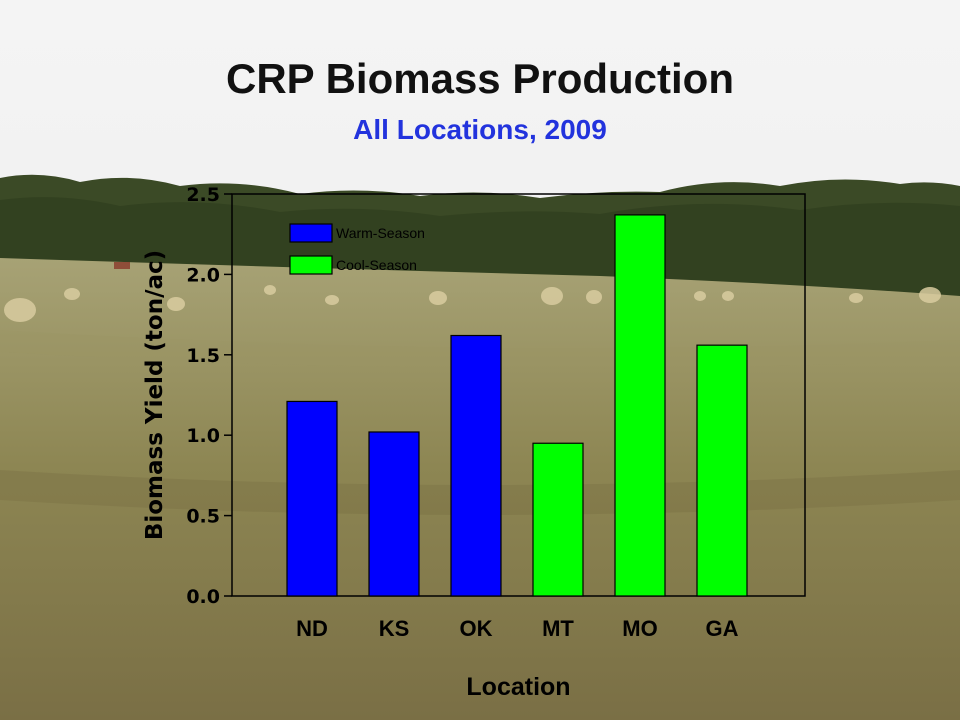  What do you see at coordinates (558, 628) in the screenshot?
I see `x-tick-label: MT` at bounding box center [558, 628].